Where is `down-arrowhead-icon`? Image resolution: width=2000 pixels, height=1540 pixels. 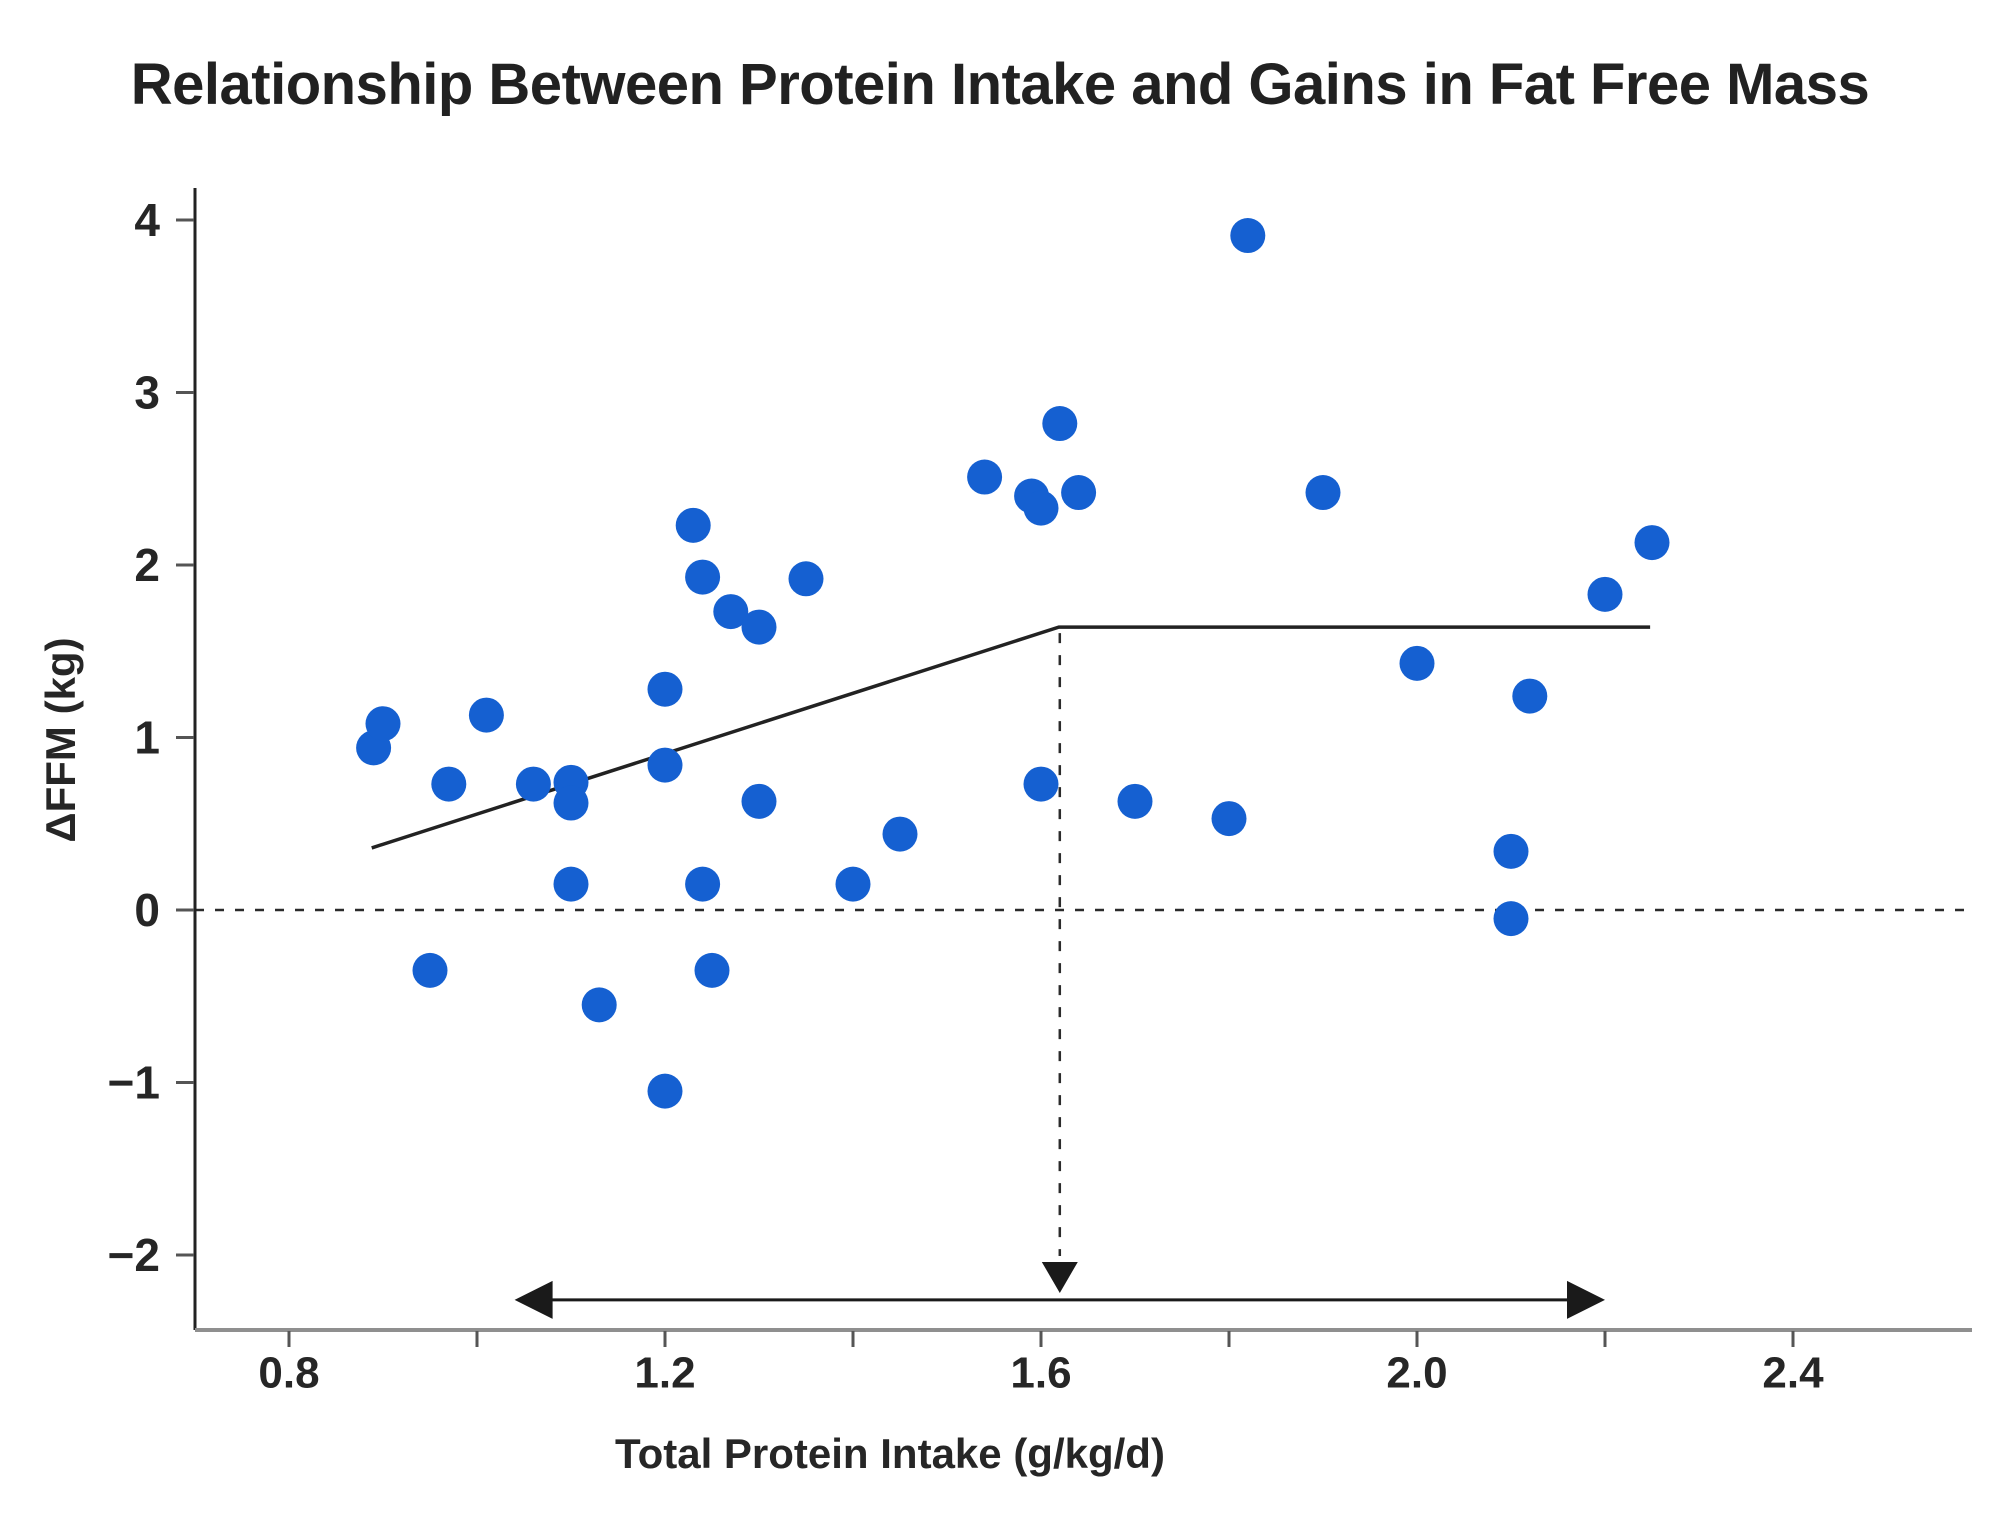 down-arrowhead-icon is located at coordinates (1059, 1277).